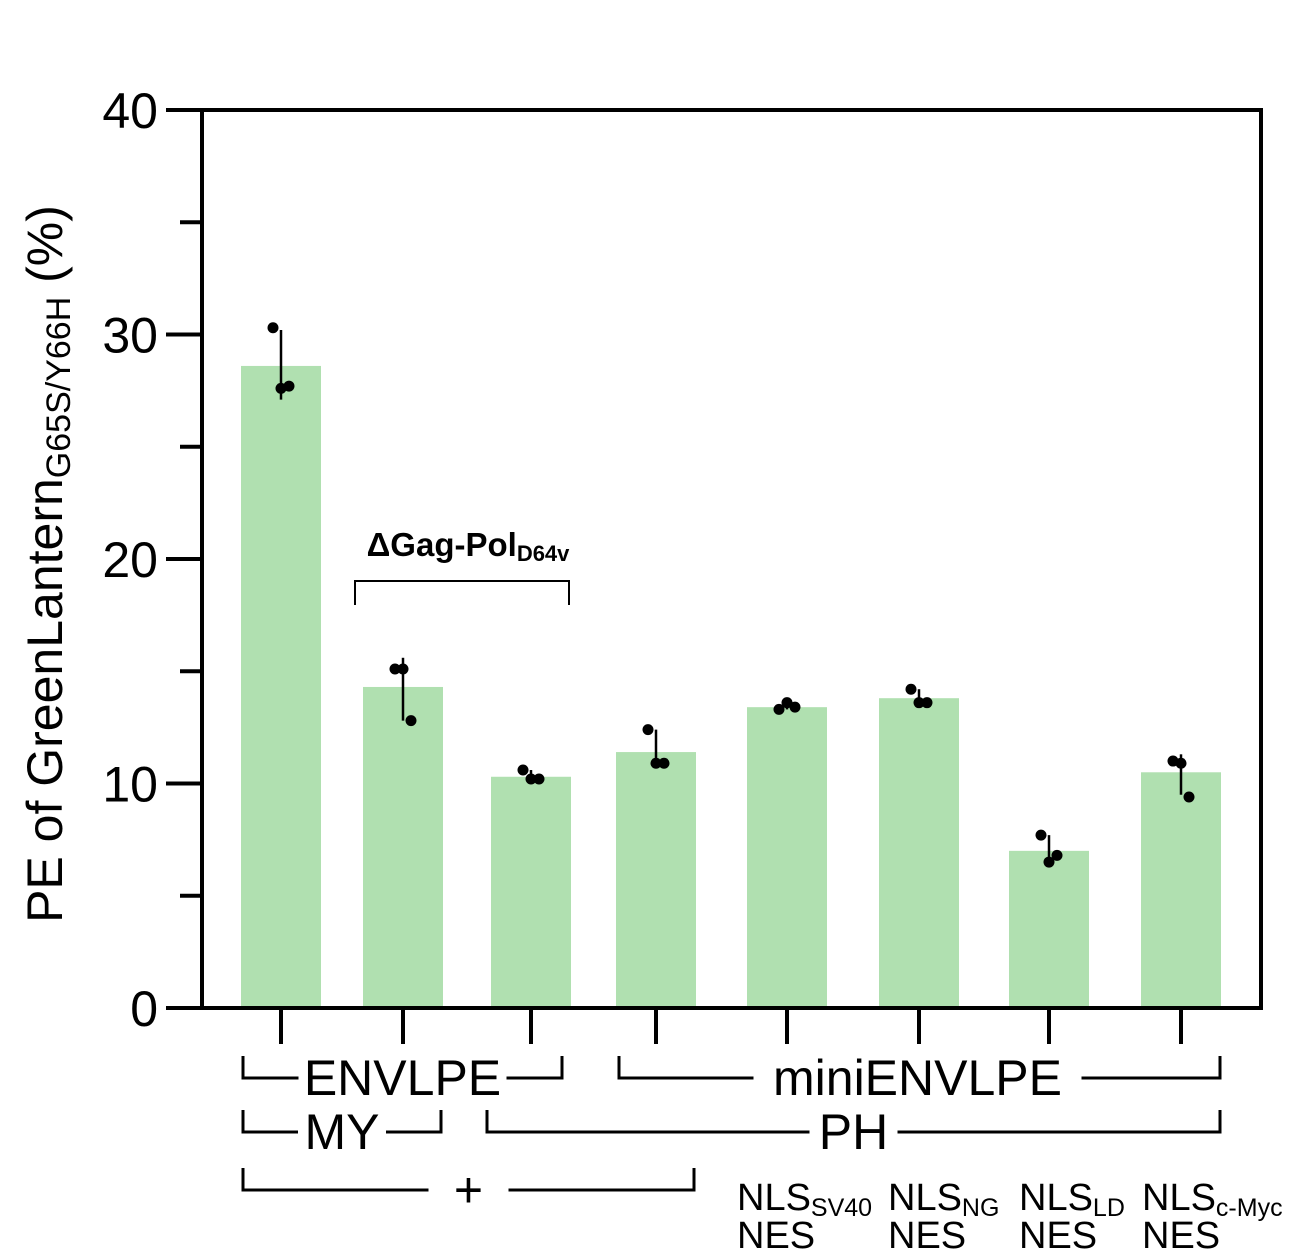 This screenshot has height=1250, width=1293. What do you see at coordinates (543, 553) in the screenshot?
I see `annotation-label-sub: D64v` at bounding box center [543, 553].